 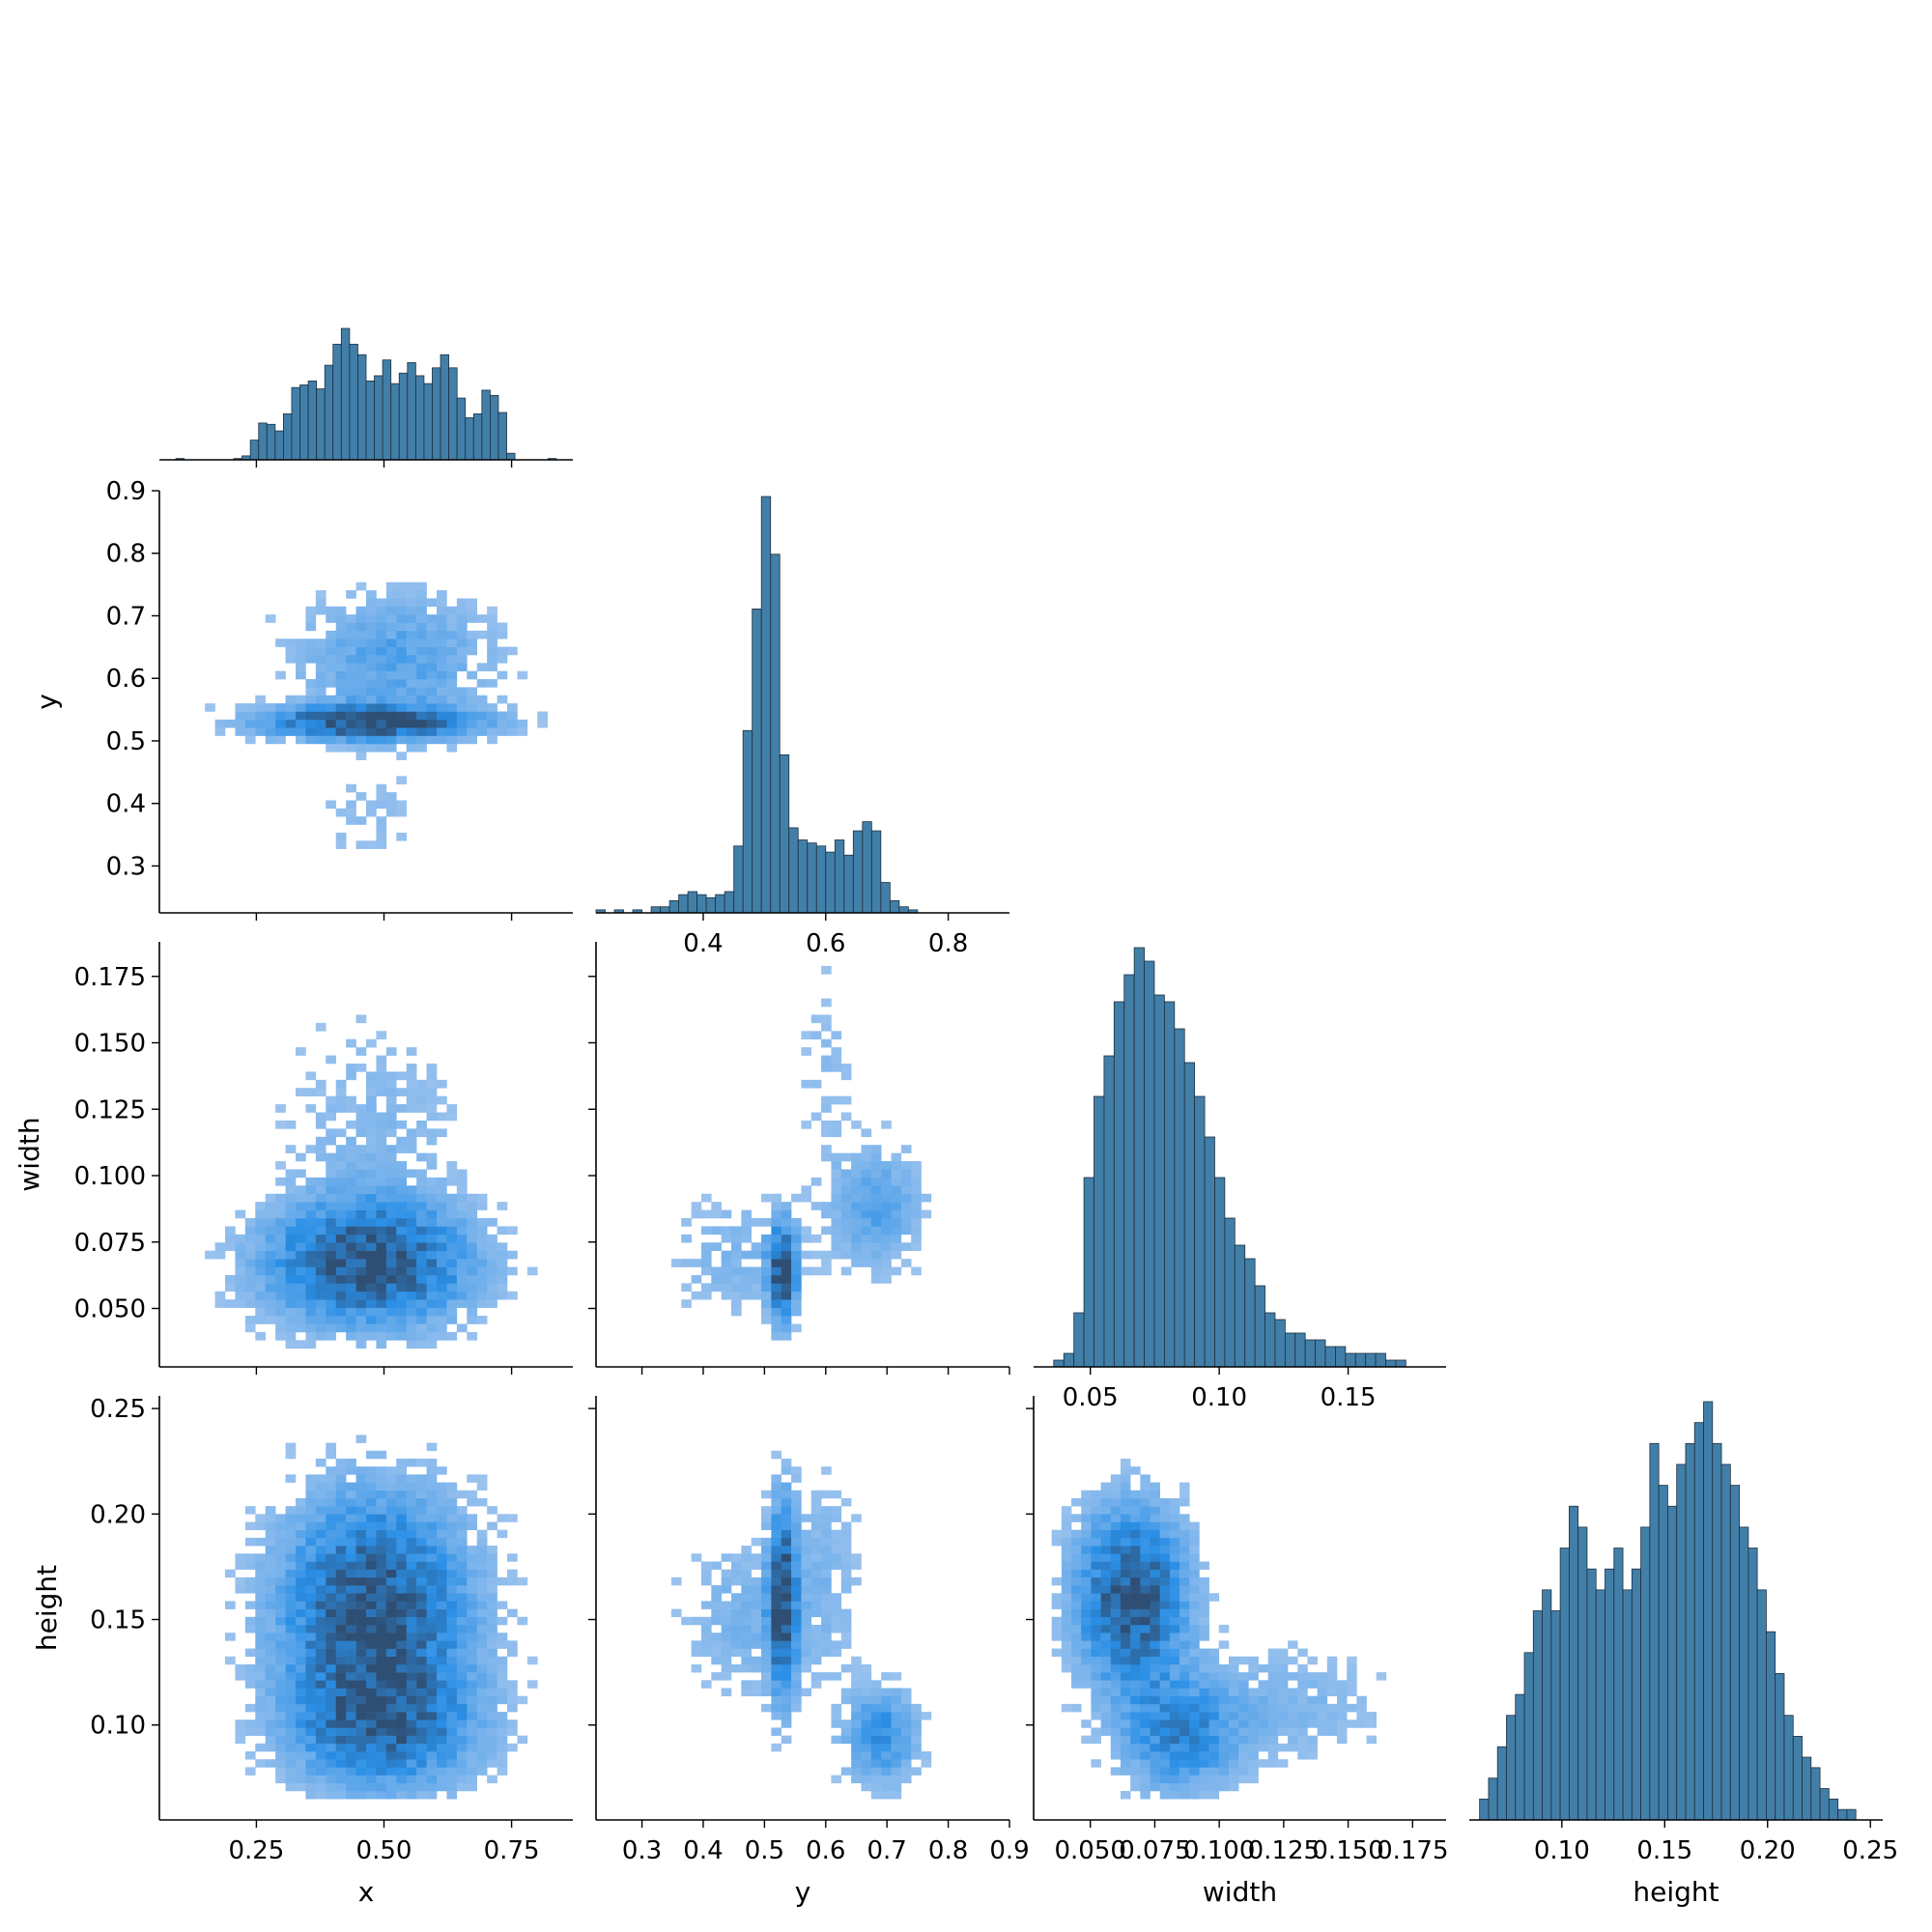 What do you see at coordinates (948, 943) in the screenshot?
I see `diag-y-xtick-label-2: 0.8` at bounding box center [948, 943].